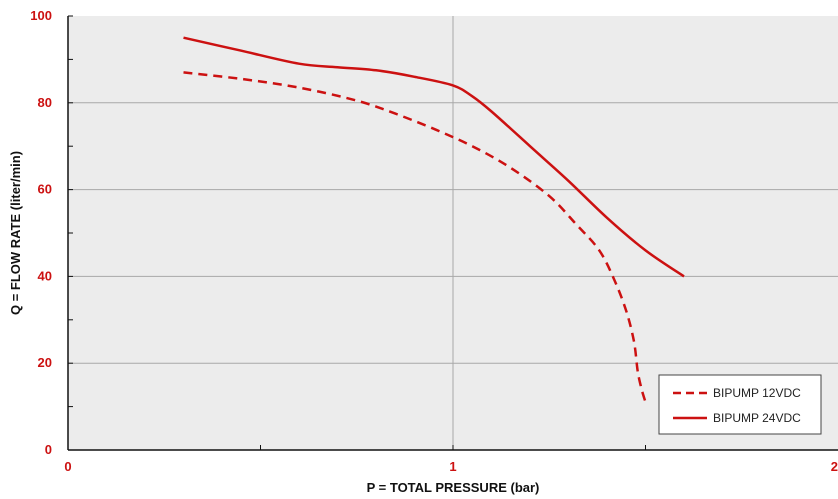 The height and width of the screenshot is (499, 838). I want to click on y-tick-label: 100, so click(41, 15).